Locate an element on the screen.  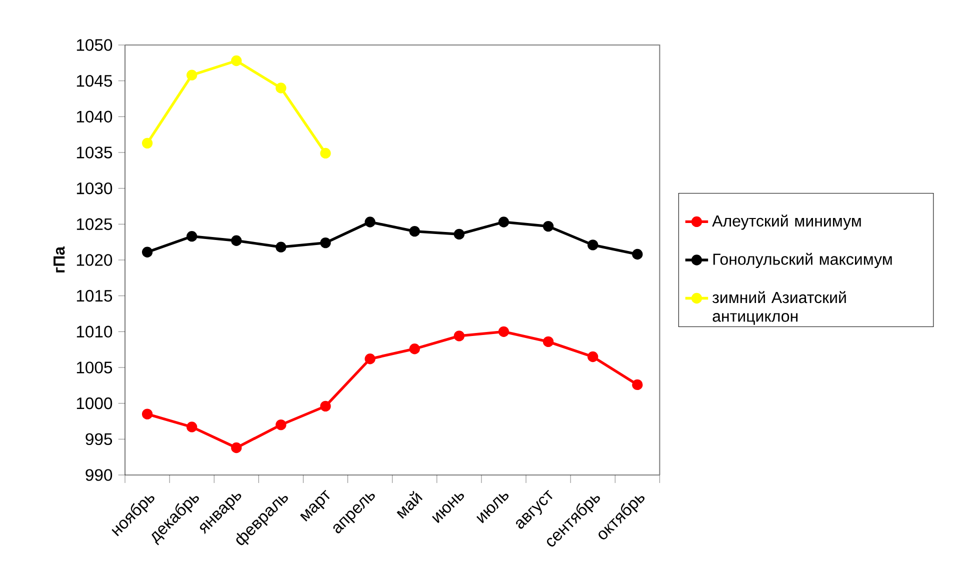
legend-label: Гонолульский максимум is located at coordinates (802, 260).